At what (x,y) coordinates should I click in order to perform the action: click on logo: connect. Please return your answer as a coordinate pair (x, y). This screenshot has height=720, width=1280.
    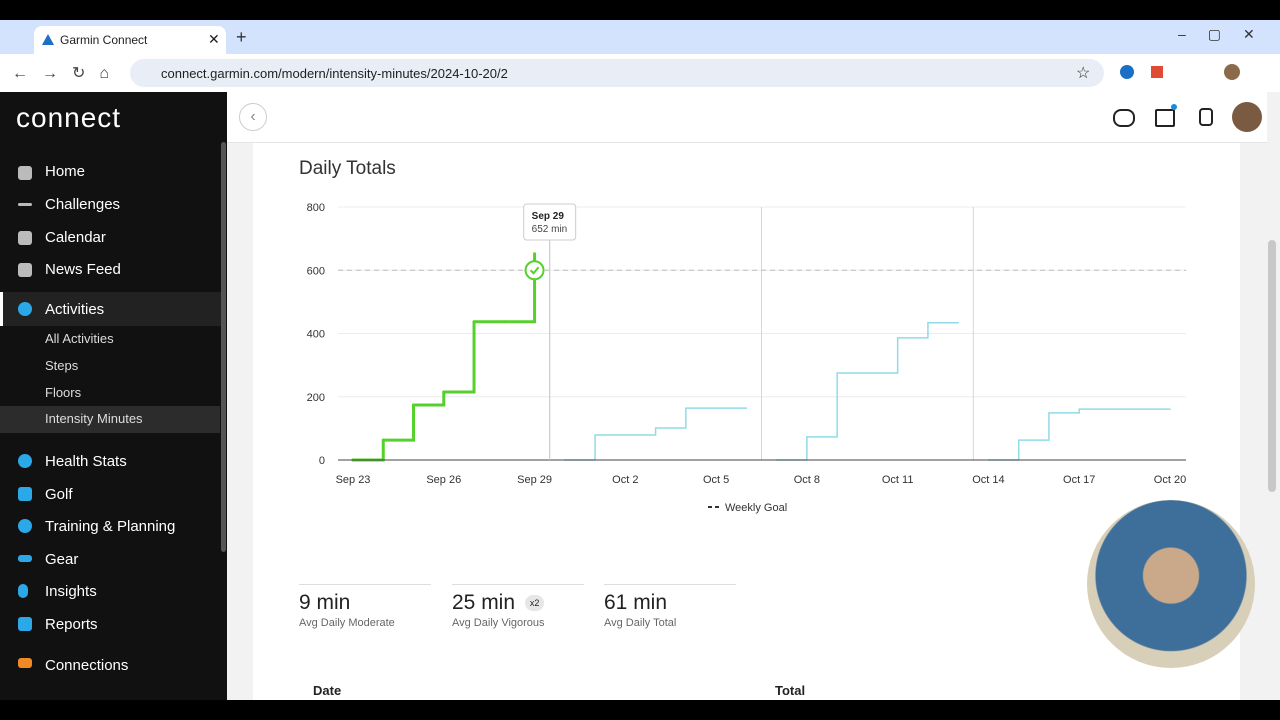
    Looking at the image, I should click on (69, 117).